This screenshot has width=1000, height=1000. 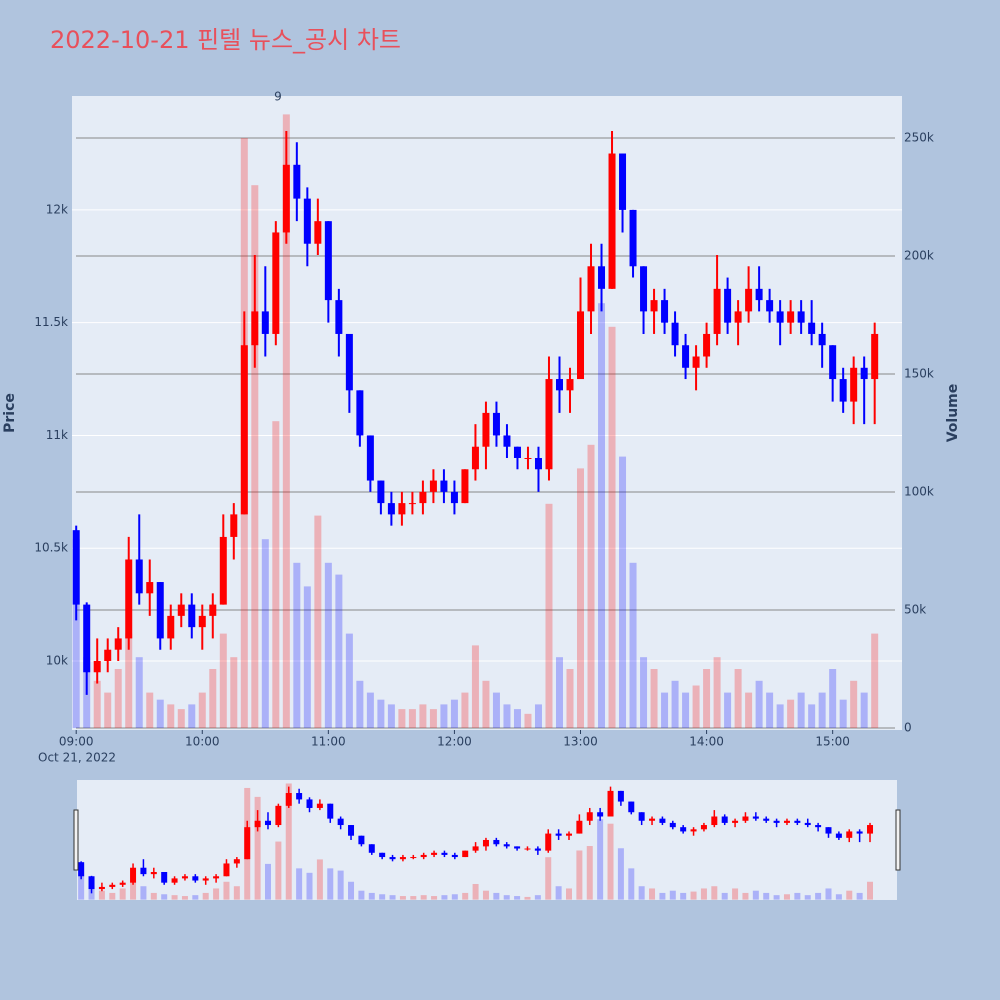 What do you see at coordinates (10, 413) in the screenshot?
I see `y-axis-title: Price` at bounding box center [10, 413].